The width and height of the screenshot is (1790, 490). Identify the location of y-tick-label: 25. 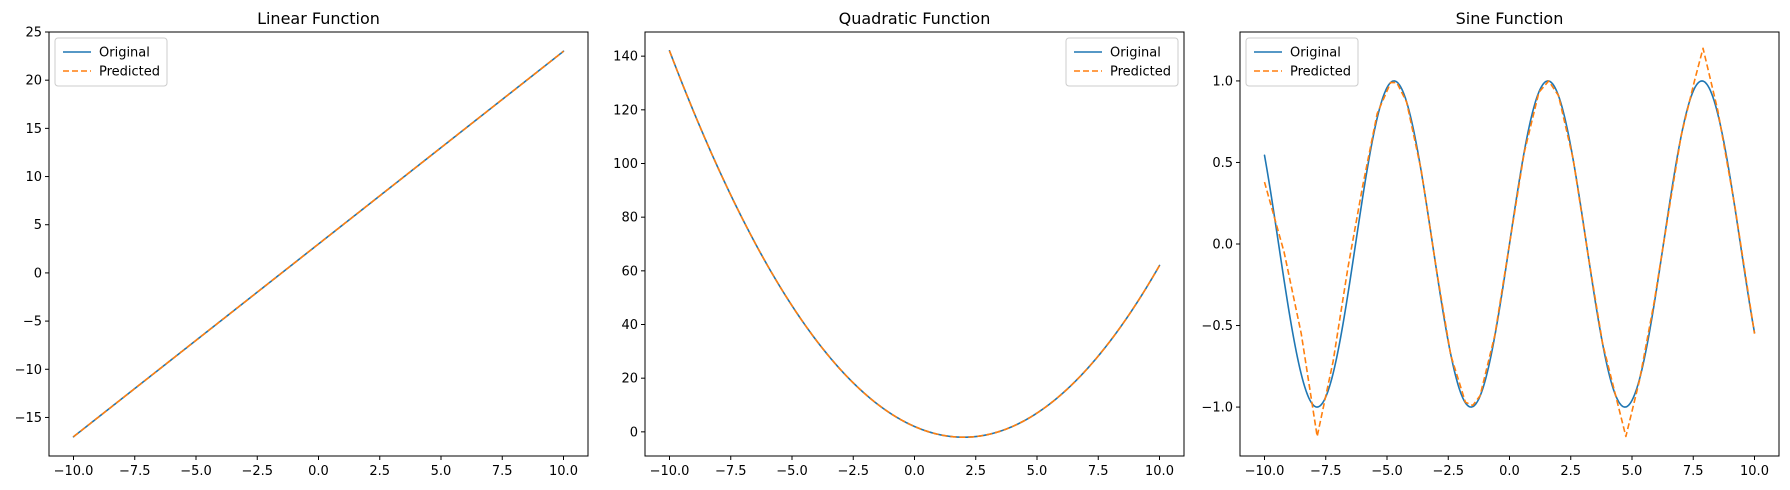
(33, 33).